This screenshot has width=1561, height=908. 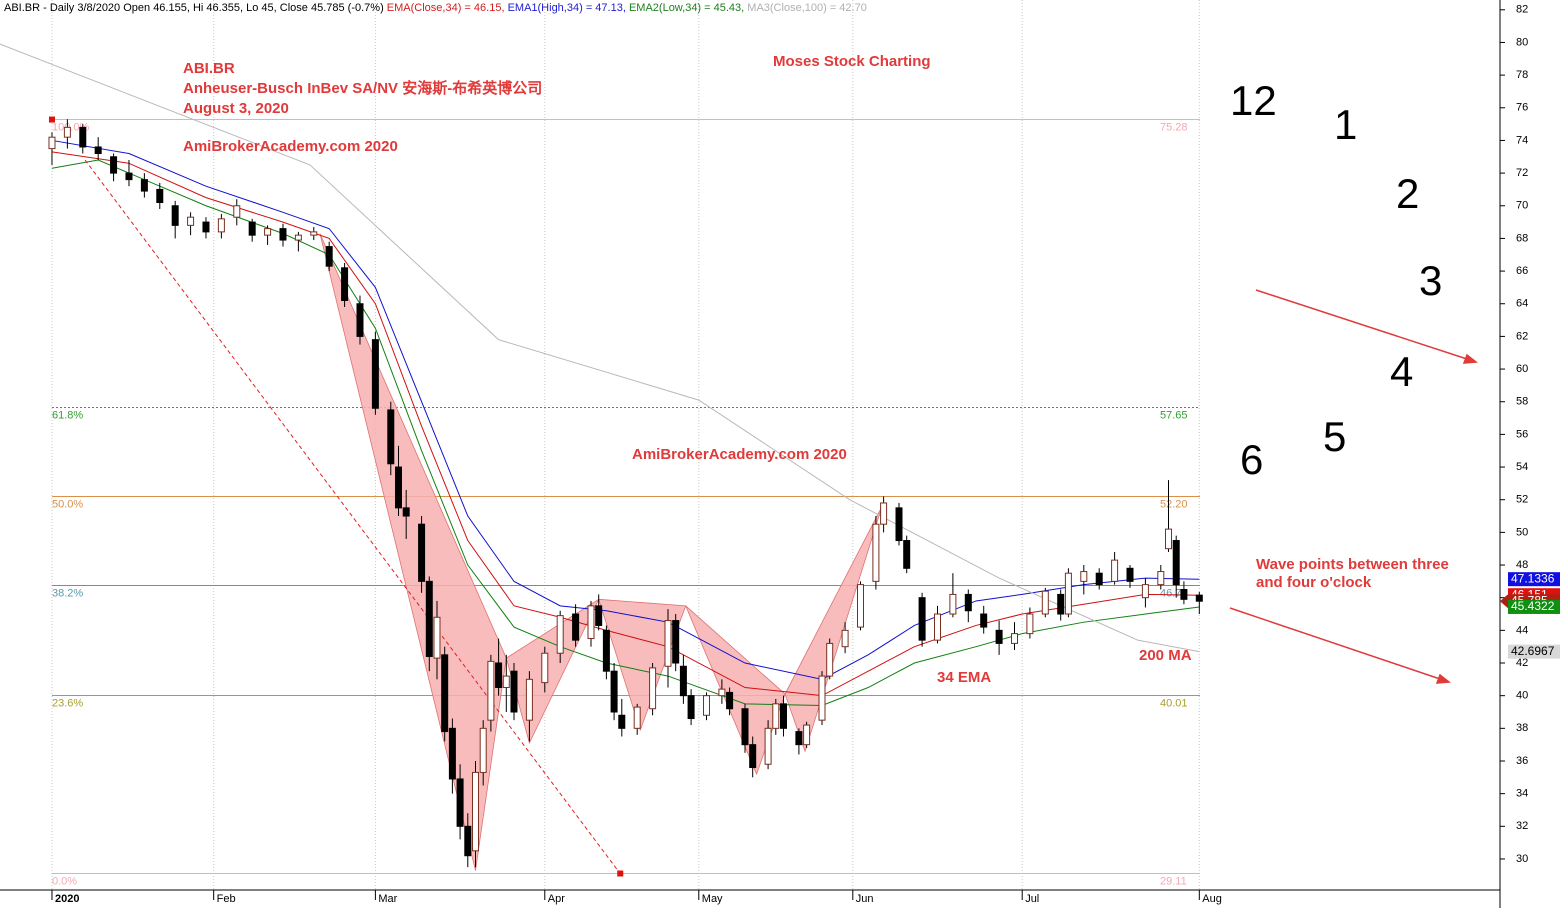 What do you see at coordinates (712, 899) in the screenshot?
I see `x-tick-label: May` at bounding box center [712, 899].